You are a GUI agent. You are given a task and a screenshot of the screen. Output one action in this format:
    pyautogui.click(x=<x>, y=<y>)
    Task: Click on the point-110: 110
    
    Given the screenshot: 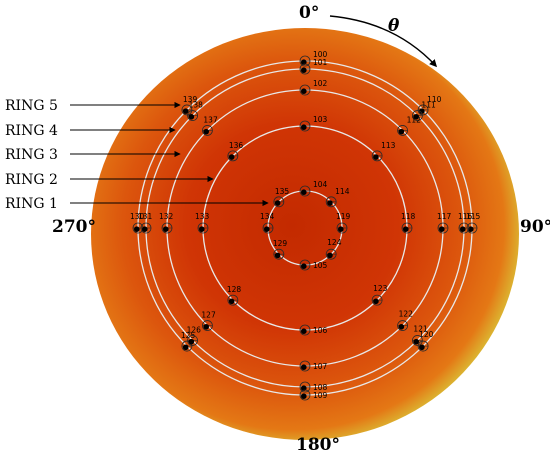 What is the action you would take?
    pyautogui.click(x=429, y=105)
    